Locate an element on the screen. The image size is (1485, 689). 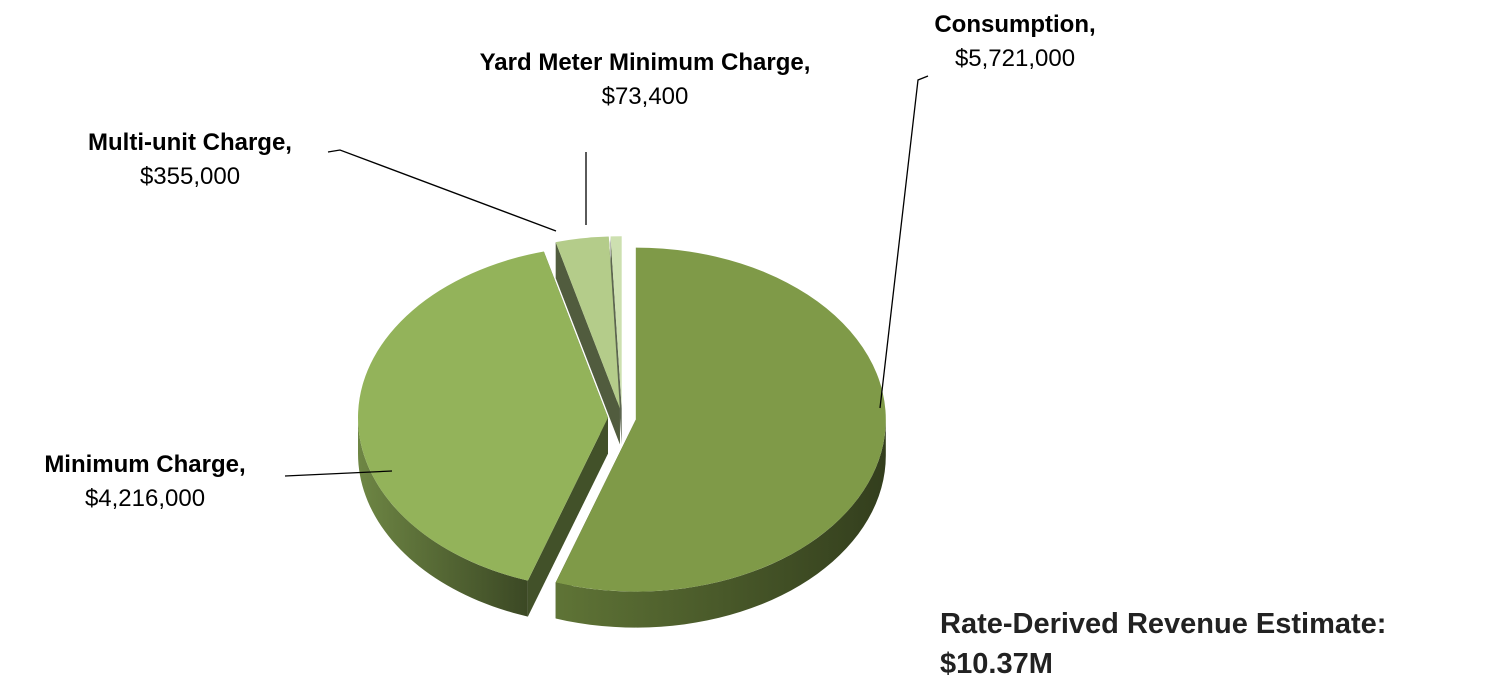
value-label: $355,000 is located at coordinates (190, 176).